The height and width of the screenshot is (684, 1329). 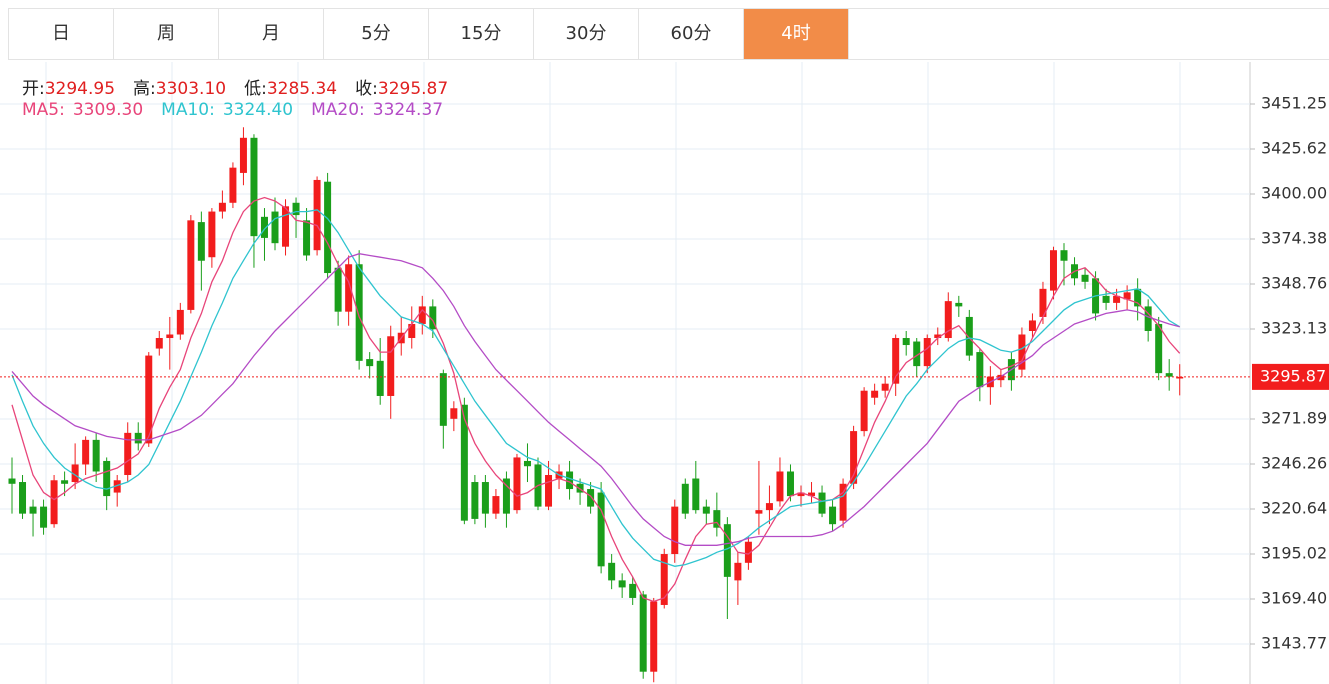 What do you see at coordinates (796, 34) in the screenshot?
I see `period-tab: 4时` at bounding box center [796, 34].